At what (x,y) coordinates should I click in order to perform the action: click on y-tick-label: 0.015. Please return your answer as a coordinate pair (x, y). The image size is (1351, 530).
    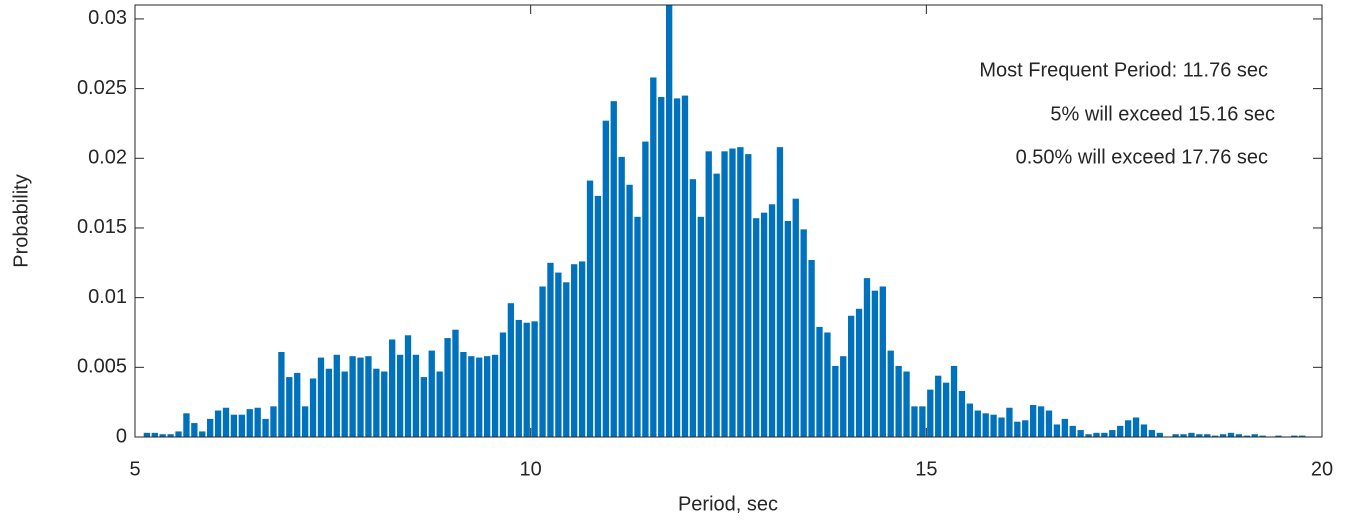
    Looking at the image, I should click on (102, 227).